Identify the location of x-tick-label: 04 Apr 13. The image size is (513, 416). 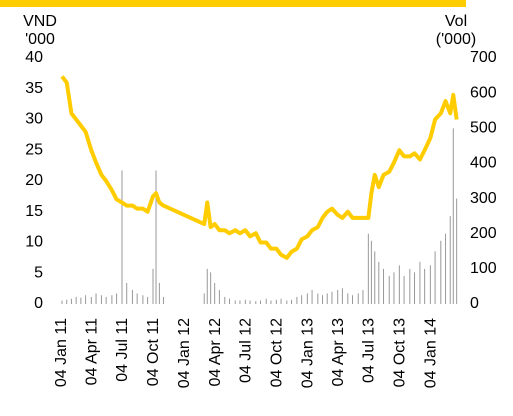
(338, 352).